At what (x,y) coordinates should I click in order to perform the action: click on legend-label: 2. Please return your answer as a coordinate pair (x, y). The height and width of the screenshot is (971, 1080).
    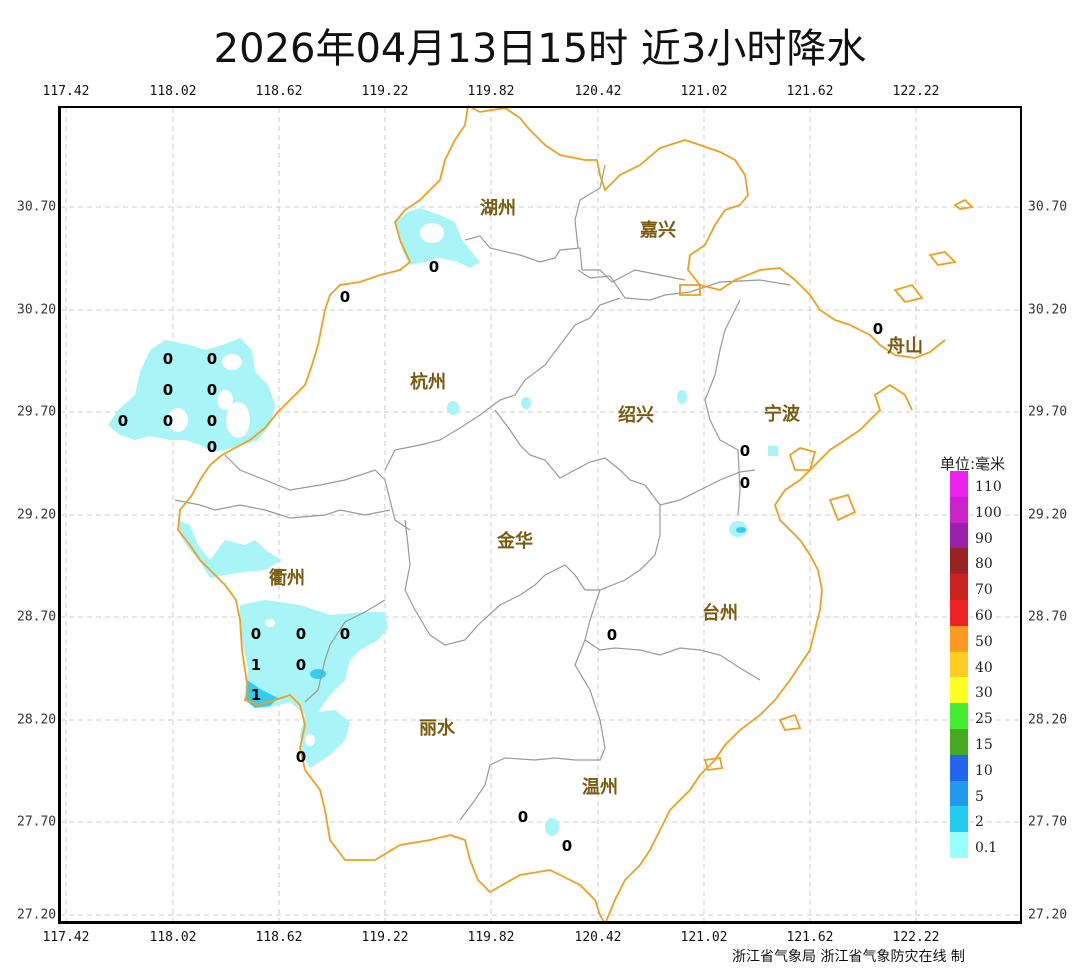
    Looking at the image, I should click on (979, 822).